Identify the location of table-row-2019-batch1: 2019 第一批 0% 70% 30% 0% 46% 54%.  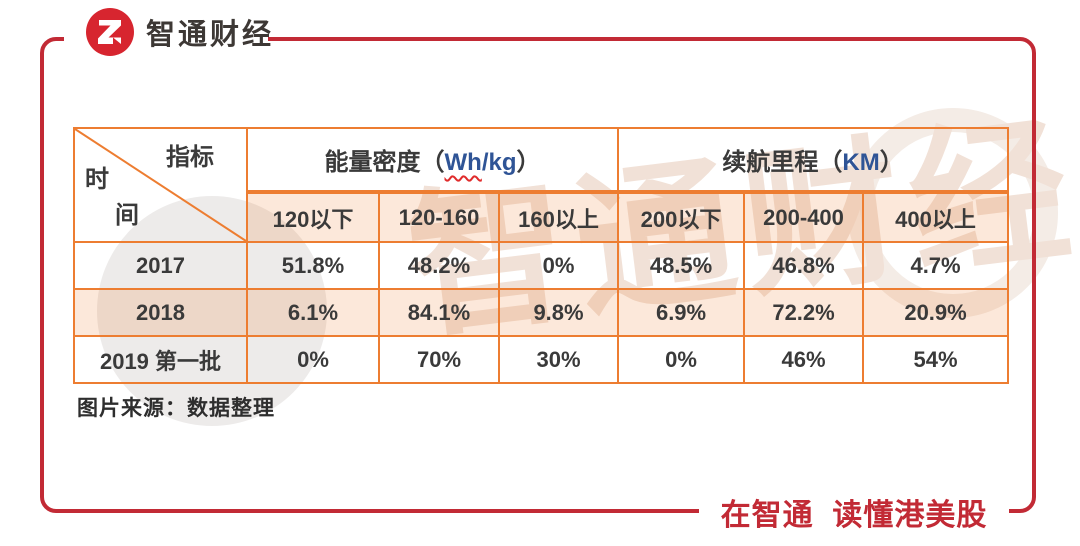
(541, 359).